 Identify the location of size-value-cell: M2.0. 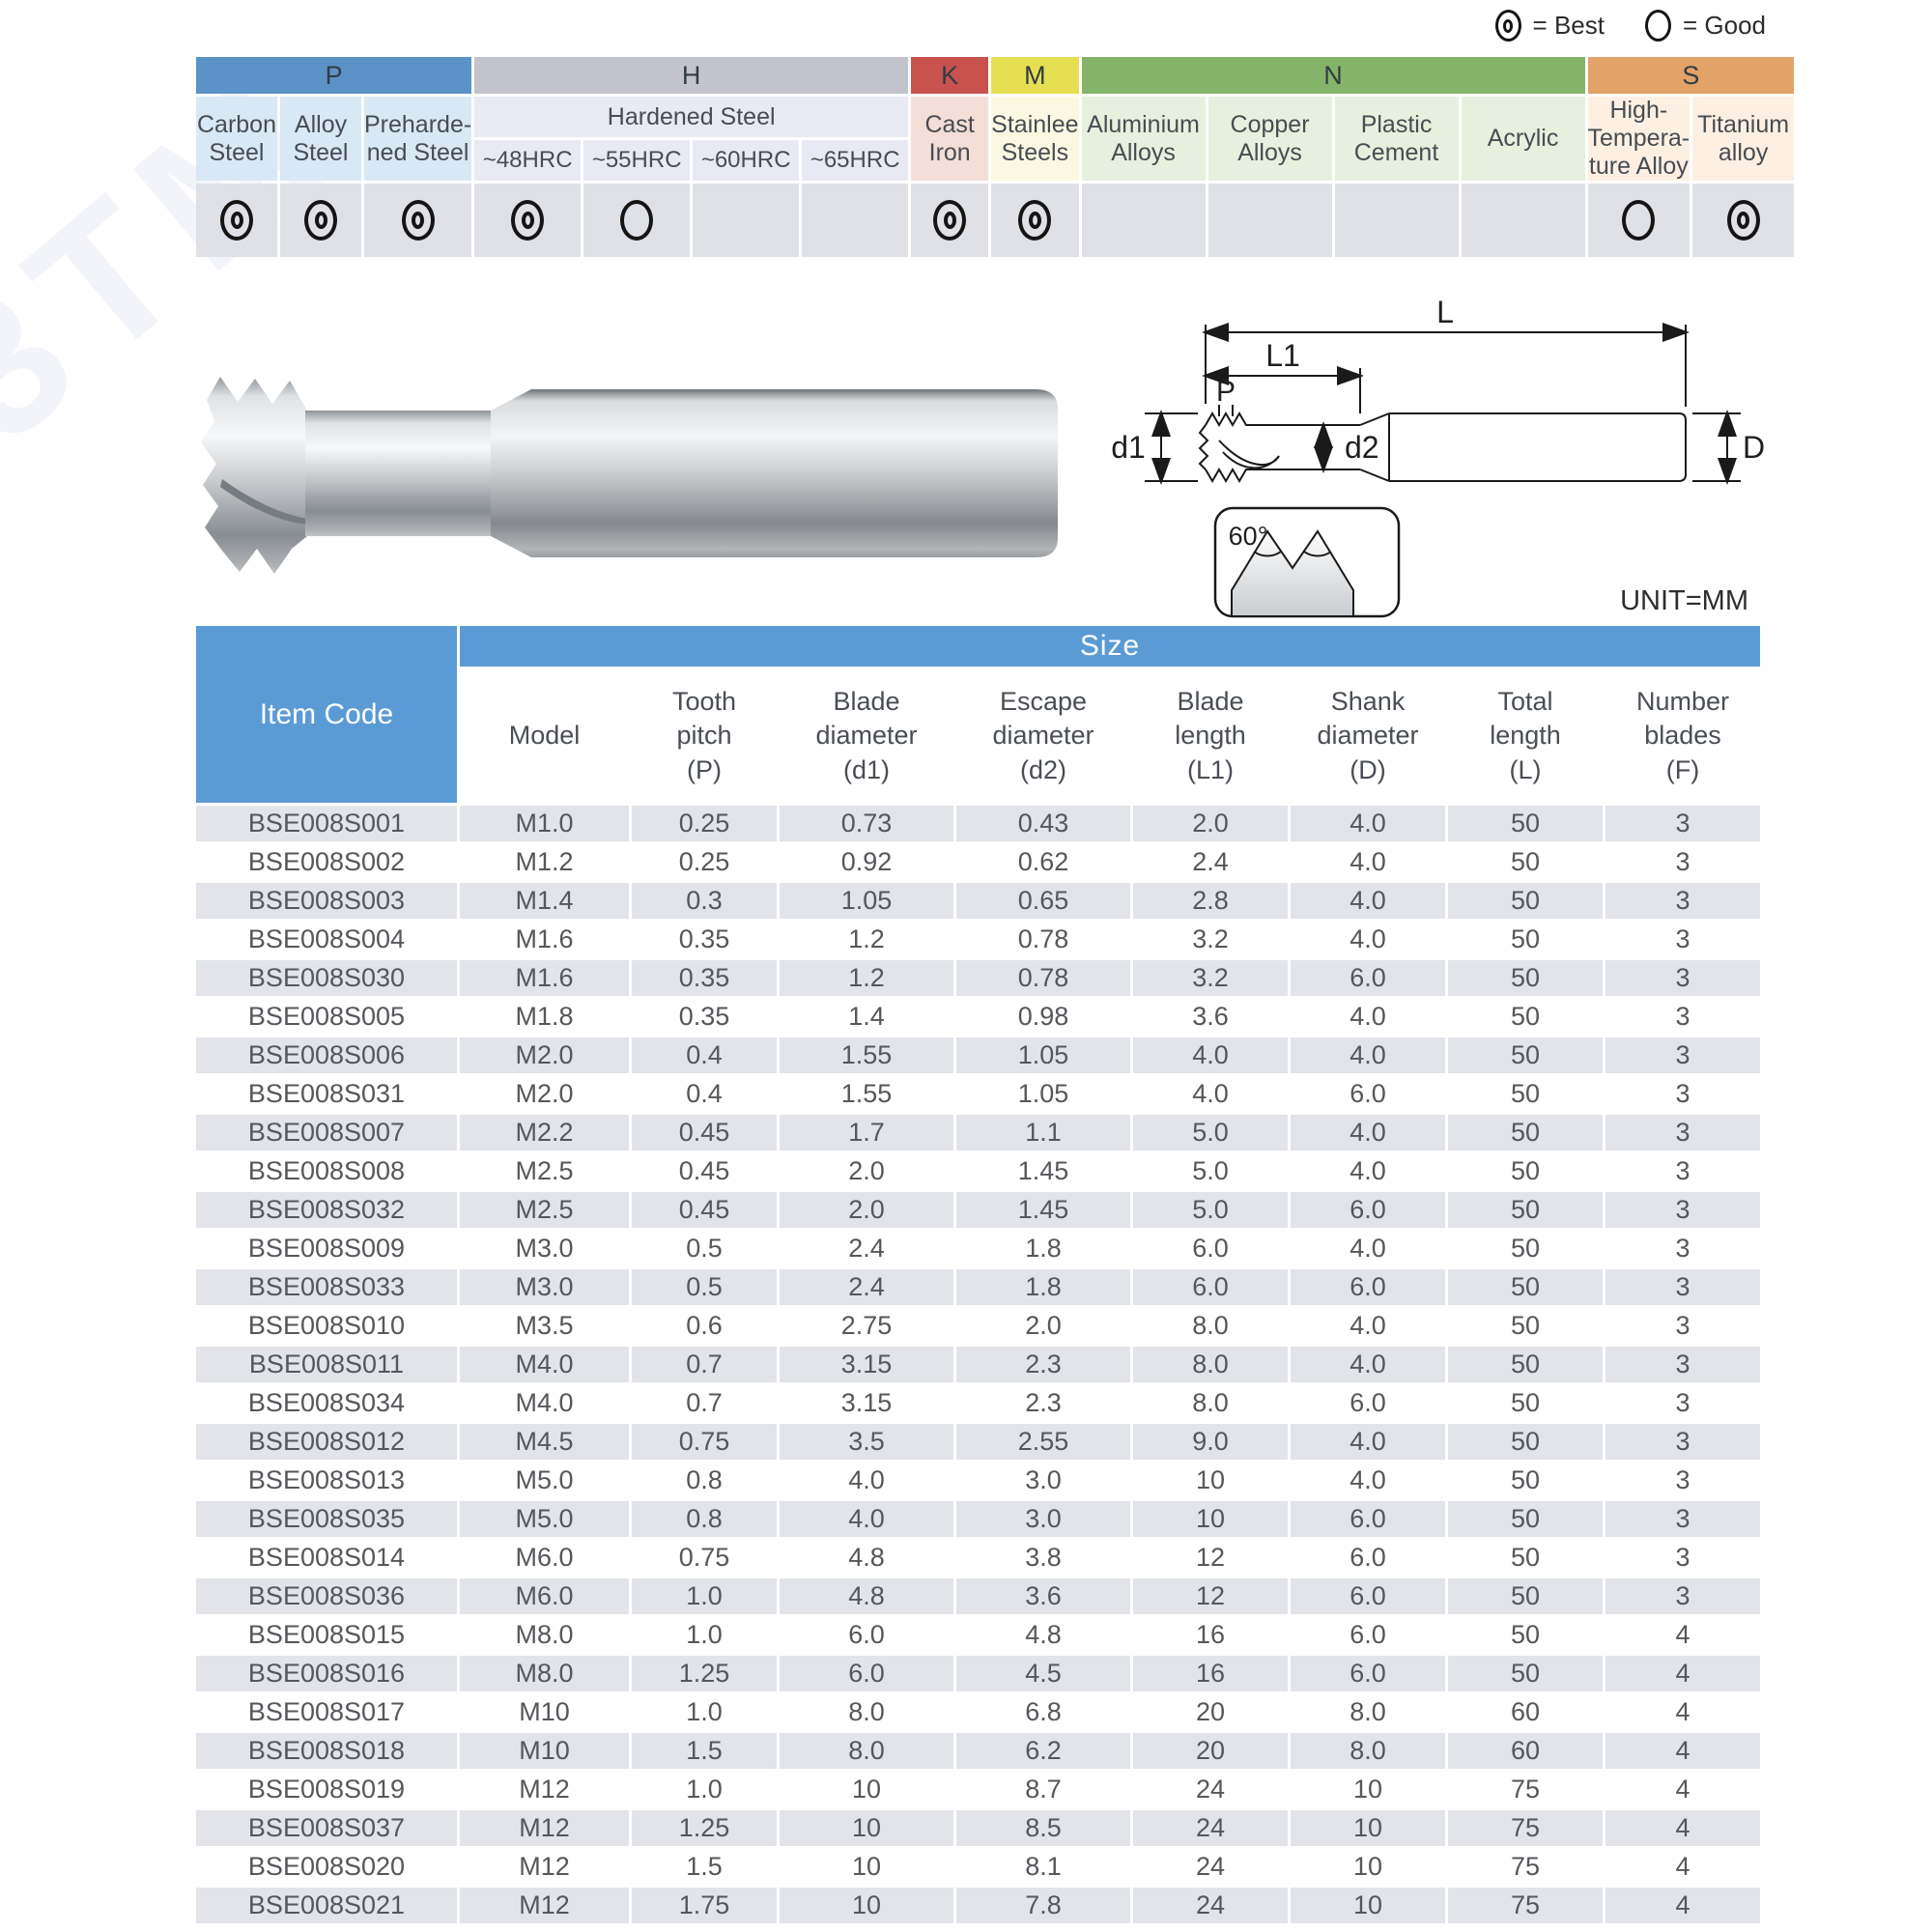
(544, 1094).